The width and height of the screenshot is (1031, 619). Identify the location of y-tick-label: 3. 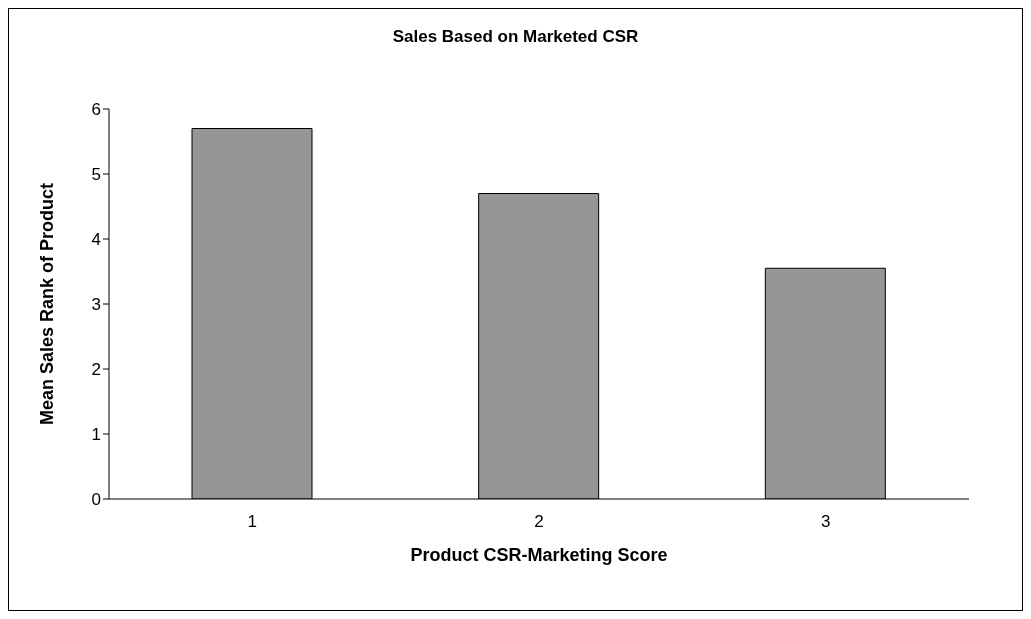
(96, 305).